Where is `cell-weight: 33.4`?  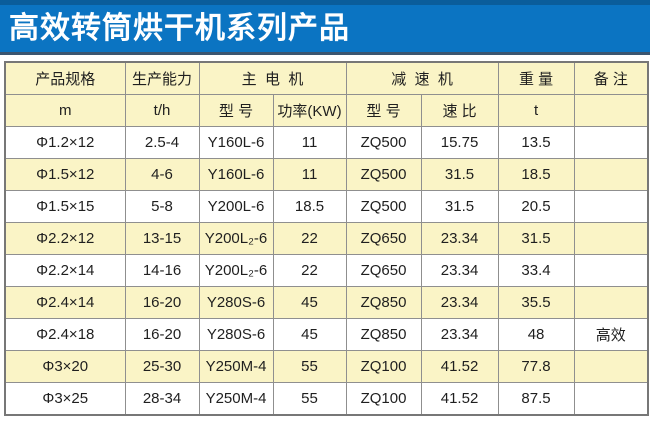 cell-weight: 33.4 is located at coordinates (536, 270).